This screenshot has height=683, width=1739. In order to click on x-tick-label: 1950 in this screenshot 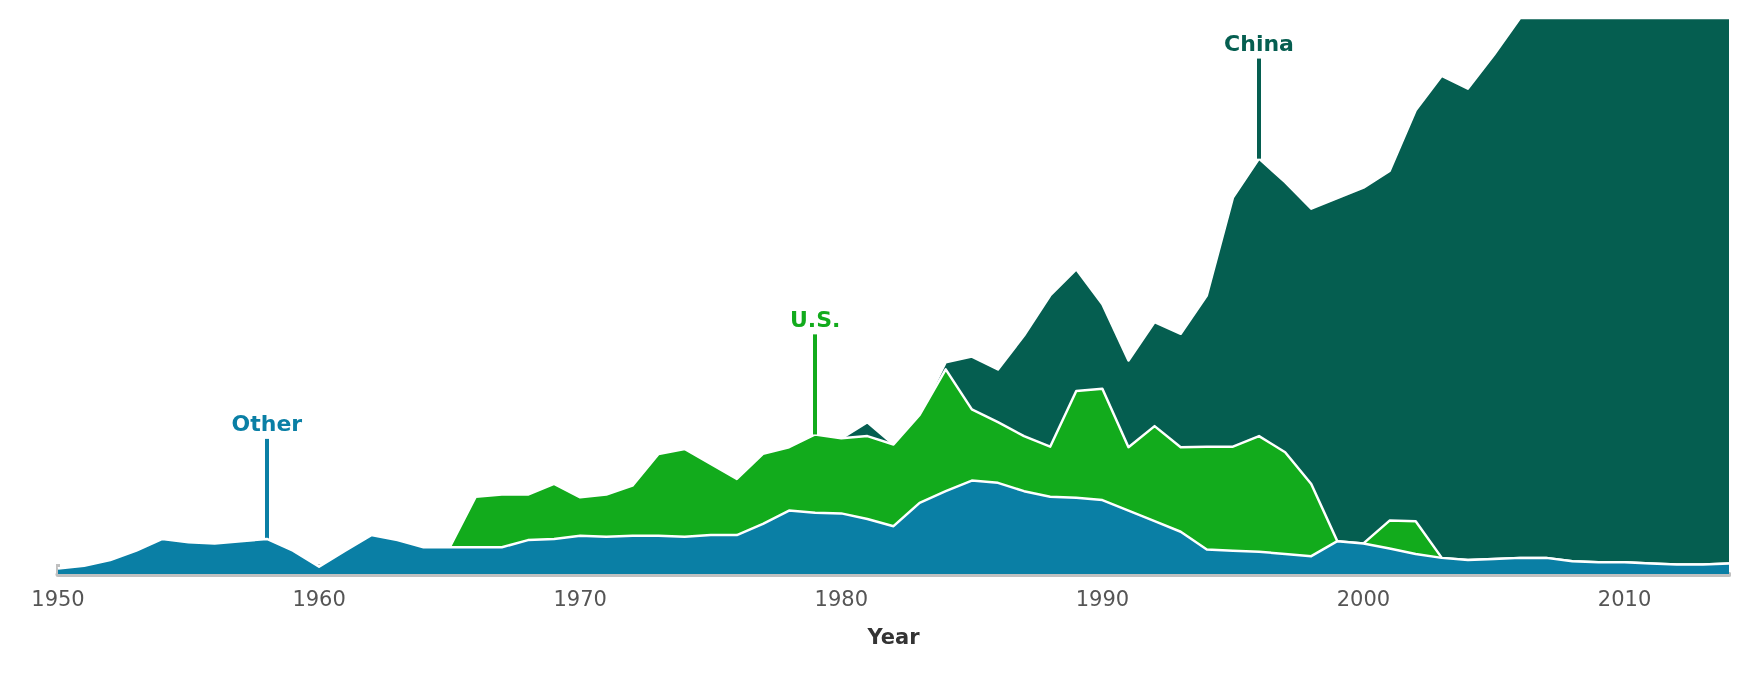, I will do `click(58, 598)`.